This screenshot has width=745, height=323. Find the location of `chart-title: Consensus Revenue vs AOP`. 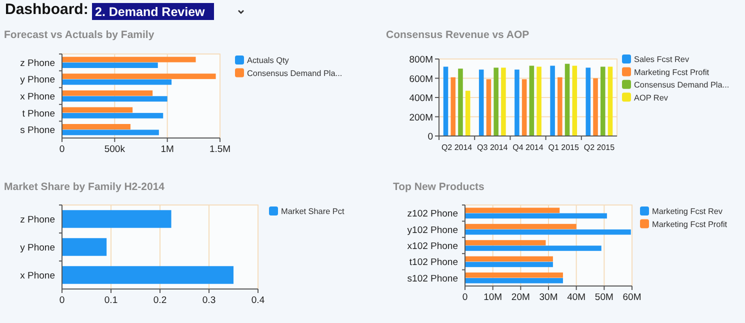

chart-title: Consensus Revenue vs AOP is located at coordinates (458, 35).